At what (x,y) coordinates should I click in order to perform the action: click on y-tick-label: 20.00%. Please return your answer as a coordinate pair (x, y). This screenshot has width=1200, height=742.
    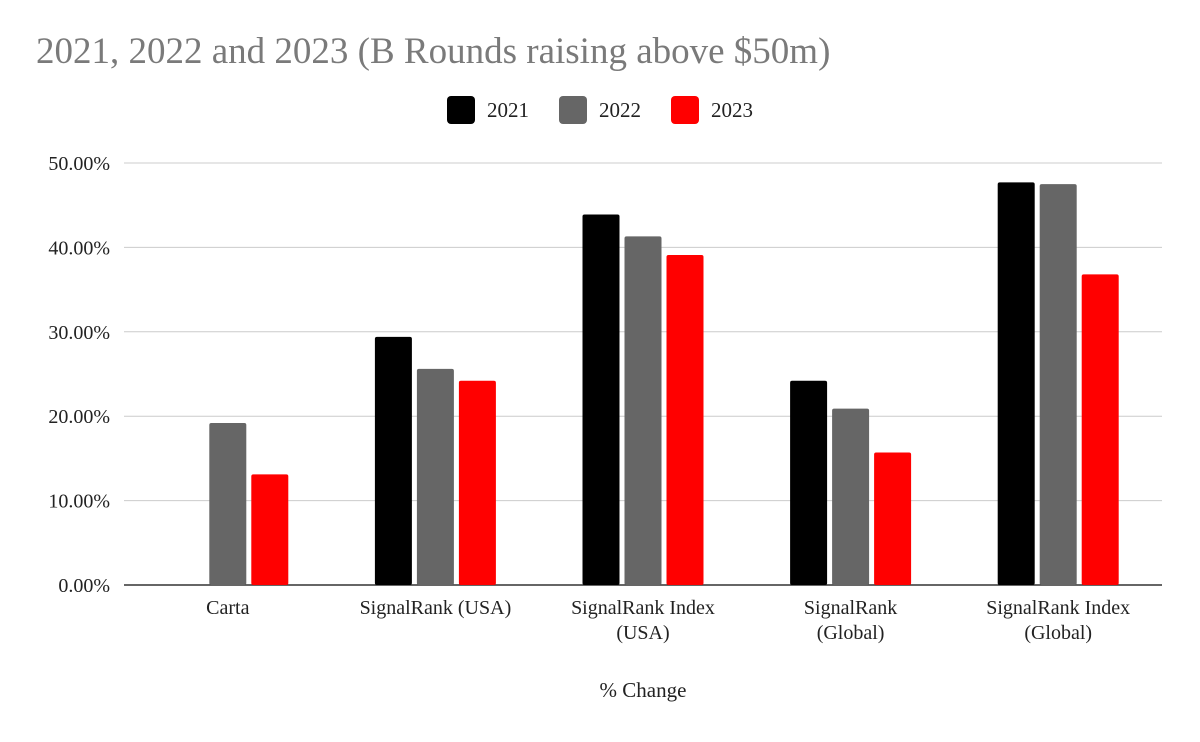
    Looking at the image, I should click on (79, 417).